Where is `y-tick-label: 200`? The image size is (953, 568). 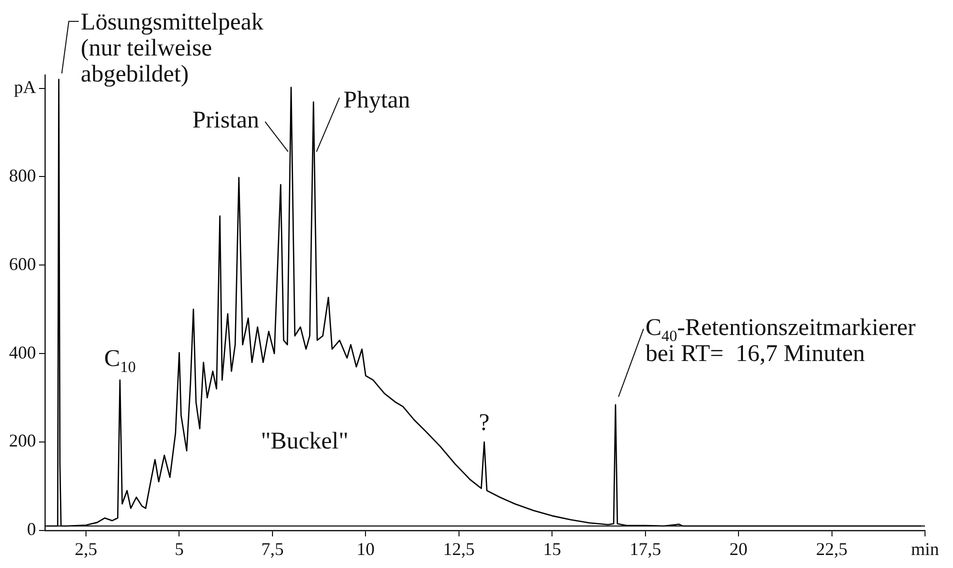
y-tick-label: 200 is located at coordinates (22, 440).